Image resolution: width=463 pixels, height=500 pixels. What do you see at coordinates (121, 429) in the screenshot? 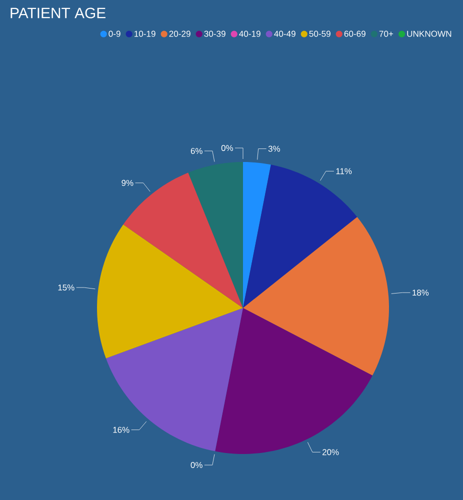
I see `data-label: 16%` at bounding box center [121, 429].